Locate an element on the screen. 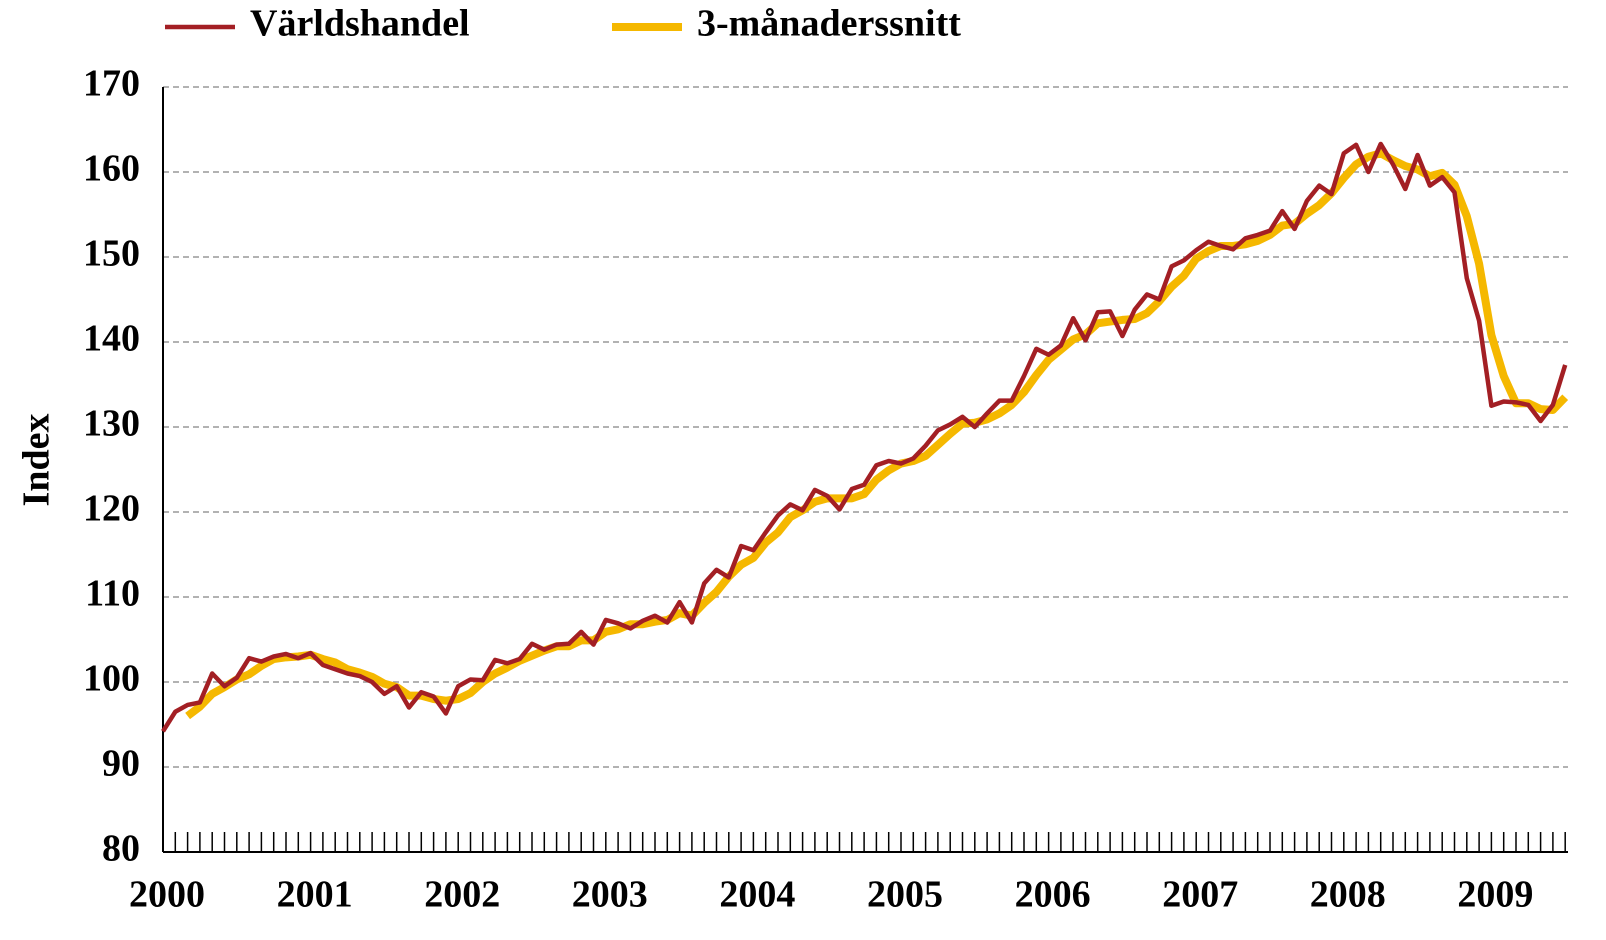  legend-label: 3-månaderssnitt is located at coordinates (829, 24).